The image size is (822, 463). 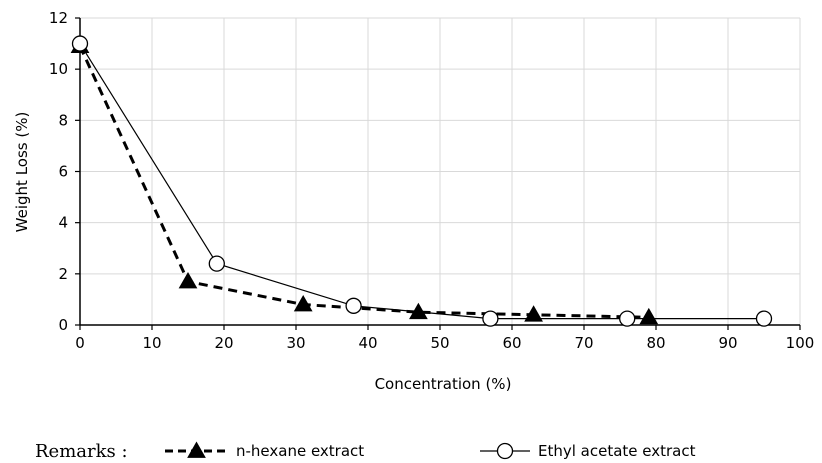 What do you see at coordinates (367, 343) in the screenshot?
I see `x-tick-label: 40` at bounding box center [367, 343].